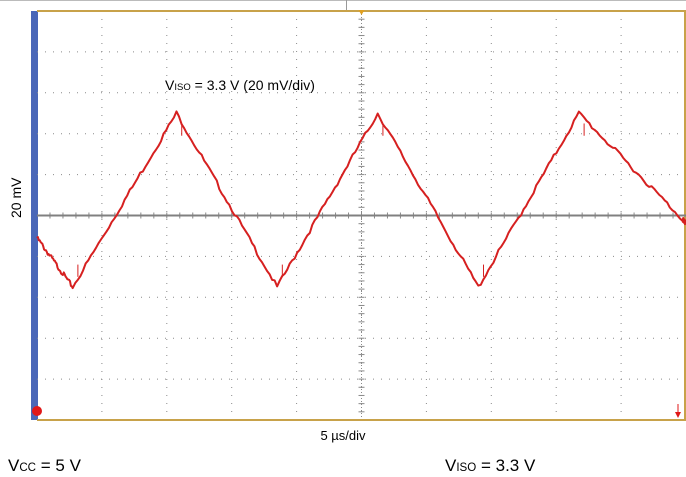 The width and height of the screenshot is (686, 477). I want to click on note-vcc-rest: = 5 V, so click(58, 465).